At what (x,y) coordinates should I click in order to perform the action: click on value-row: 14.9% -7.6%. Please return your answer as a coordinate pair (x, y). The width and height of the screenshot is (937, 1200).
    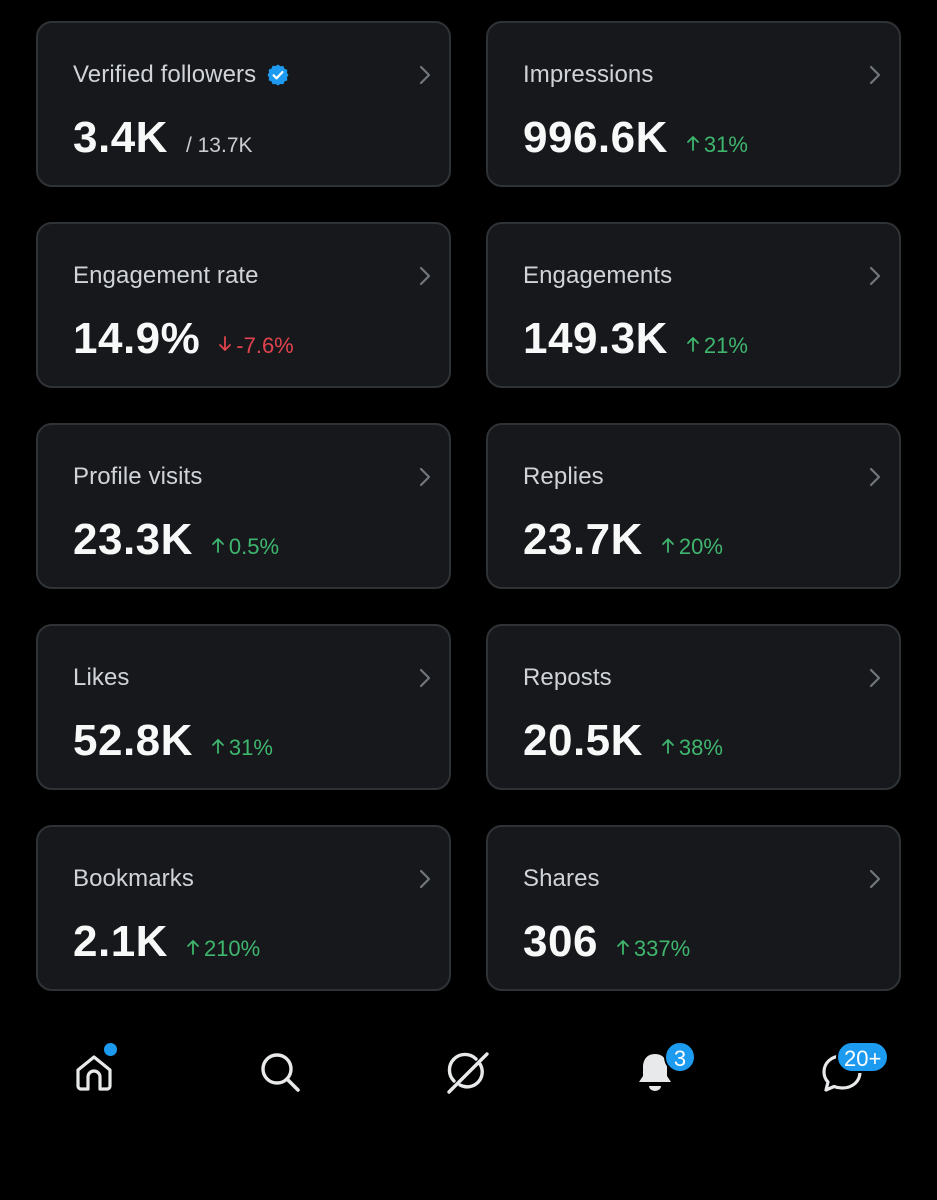
    Looking at the image, I should click on (183, 339).